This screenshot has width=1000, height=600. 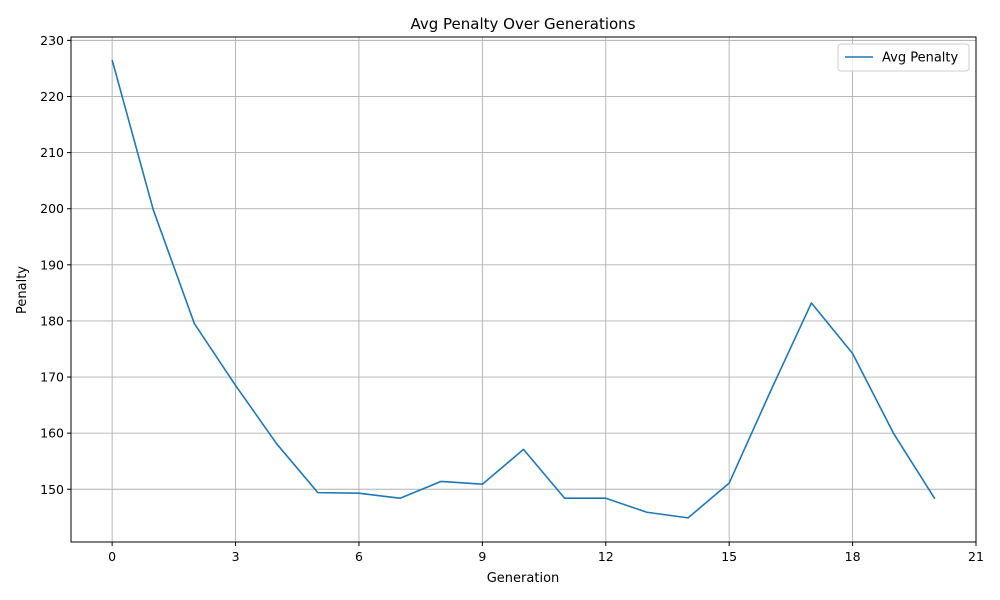 I want to click on y-tick-label: 170, so click(x=52, y=377).